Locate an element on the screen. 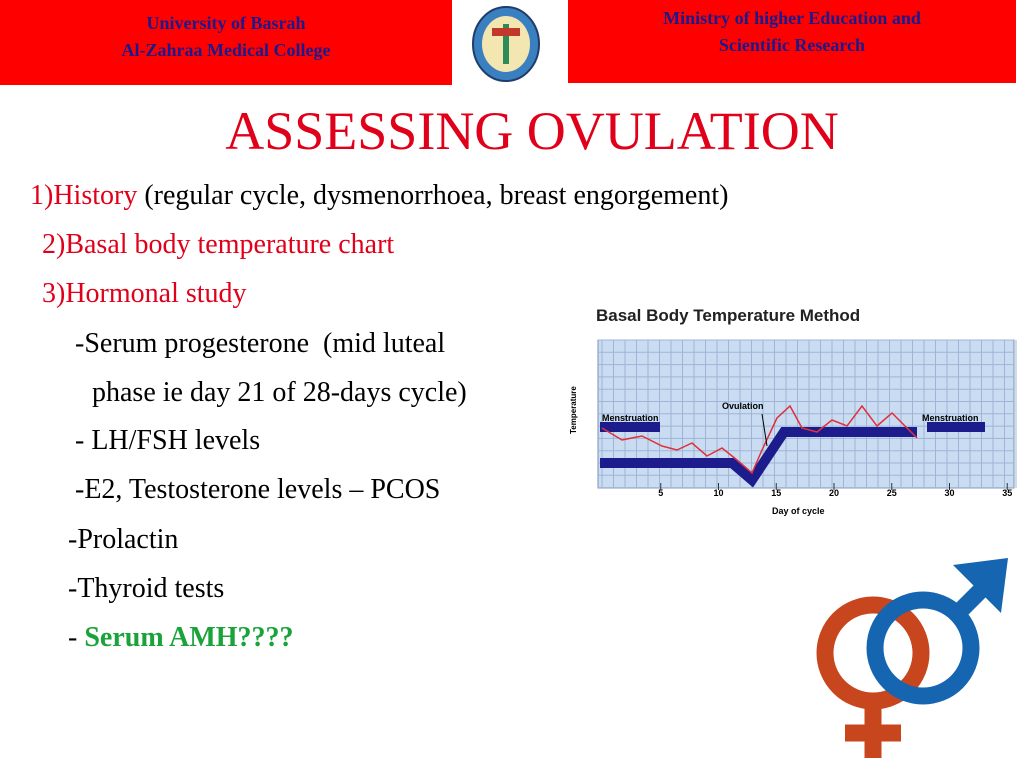  bullet-lead: 2)Basal body temperature chart is located at coordinates (218, 244).